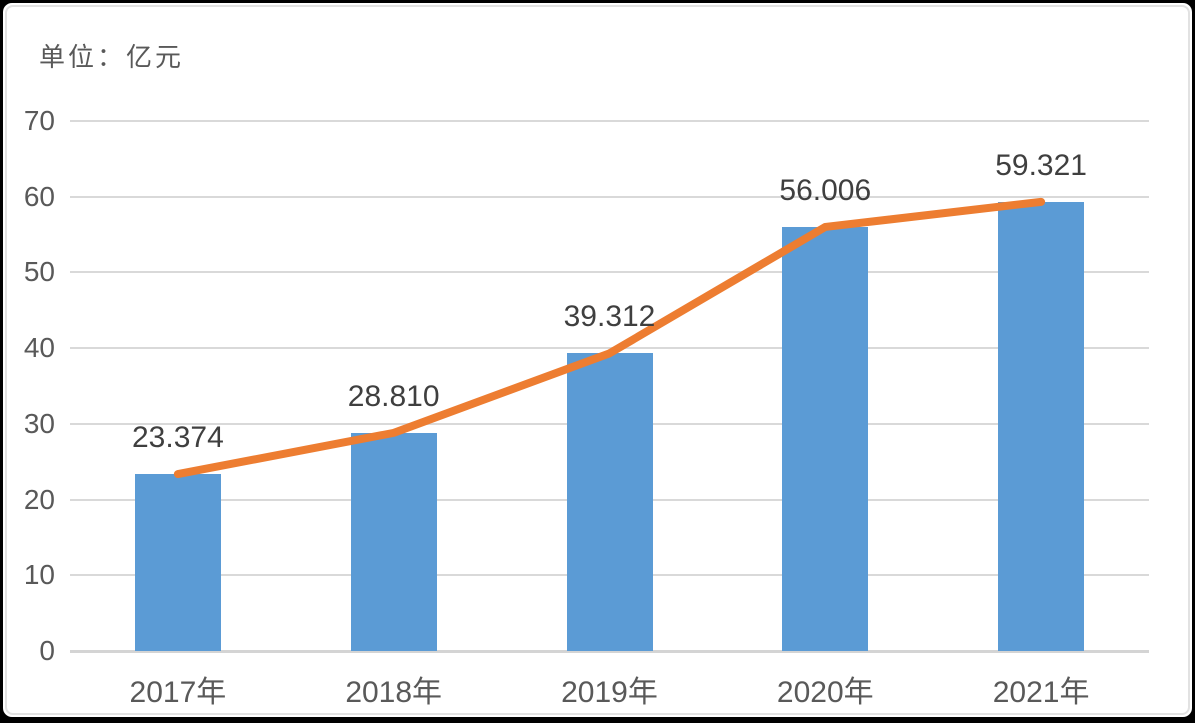 The height and width of the screenshot is (723, 1195). I want to click on bar-2020年, so click(825, 438).